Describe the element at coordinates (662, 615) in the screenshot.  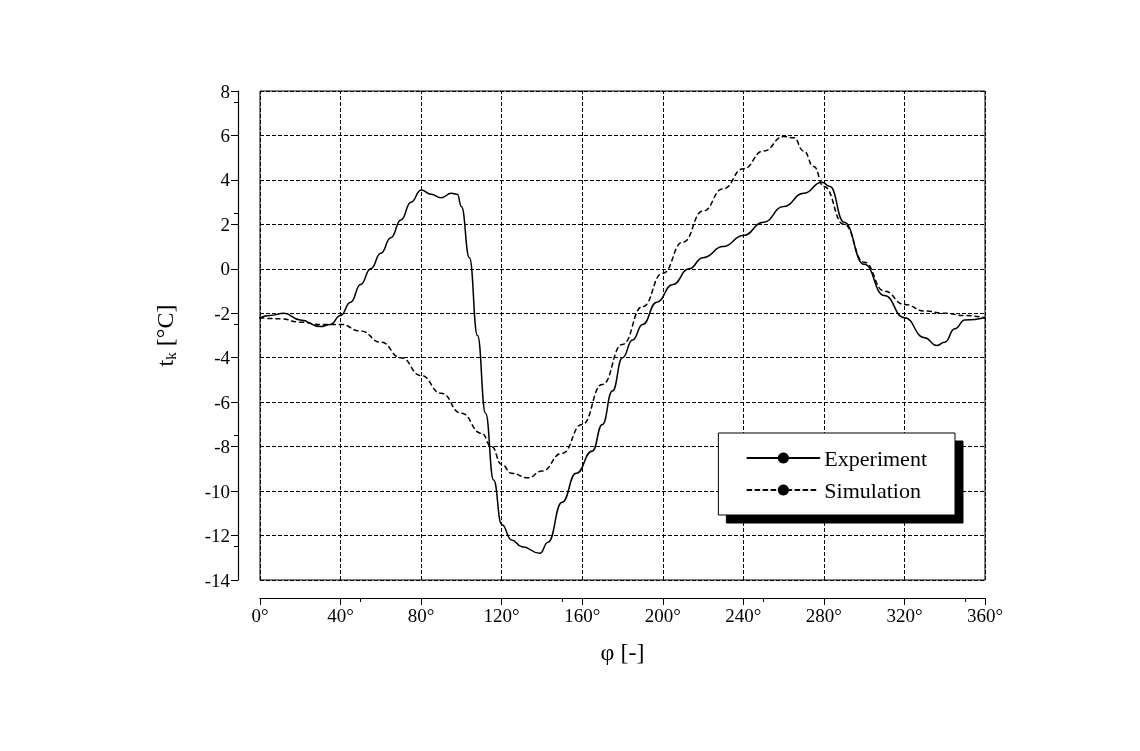
I see `x-tick-label: 200°` at that location.